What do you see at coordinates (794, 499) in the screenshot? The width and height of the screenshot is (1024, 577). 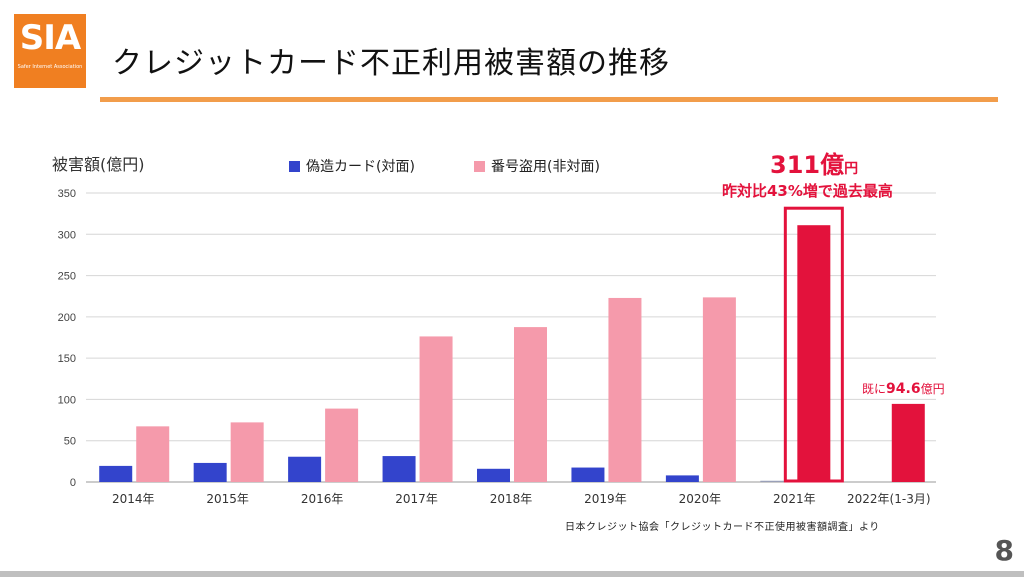 I see `x-tick-label: 2021年` at bounding box center [794, 499].